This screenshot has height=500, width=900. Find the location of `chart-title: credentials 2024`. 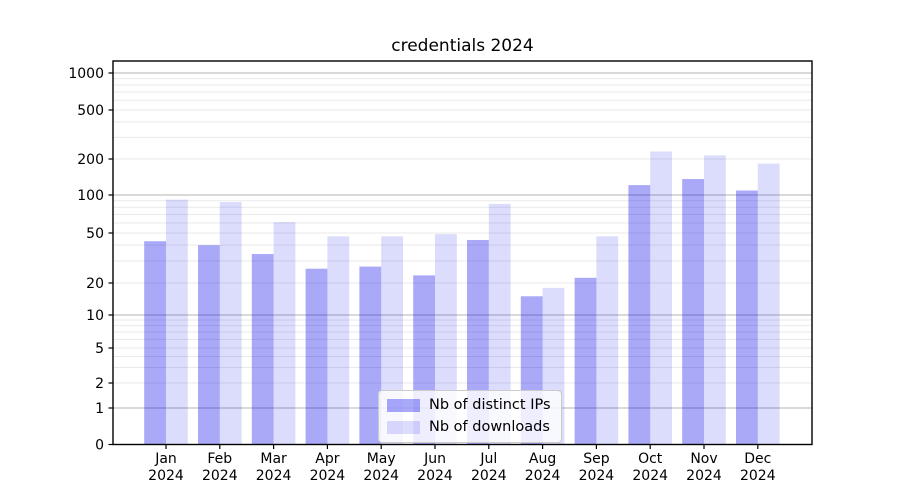

chart-title: credentials 2024 is located at coordinates (462, 46).